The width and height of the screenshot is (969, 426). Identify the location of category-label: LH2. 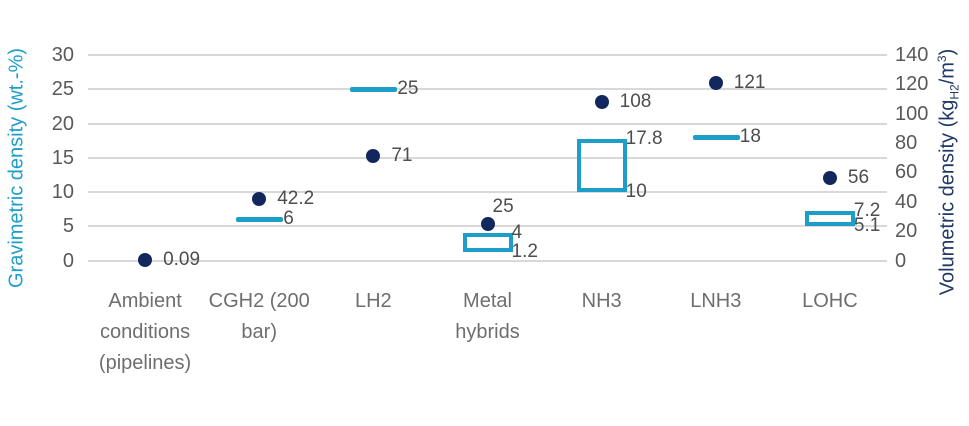
(373, 301).